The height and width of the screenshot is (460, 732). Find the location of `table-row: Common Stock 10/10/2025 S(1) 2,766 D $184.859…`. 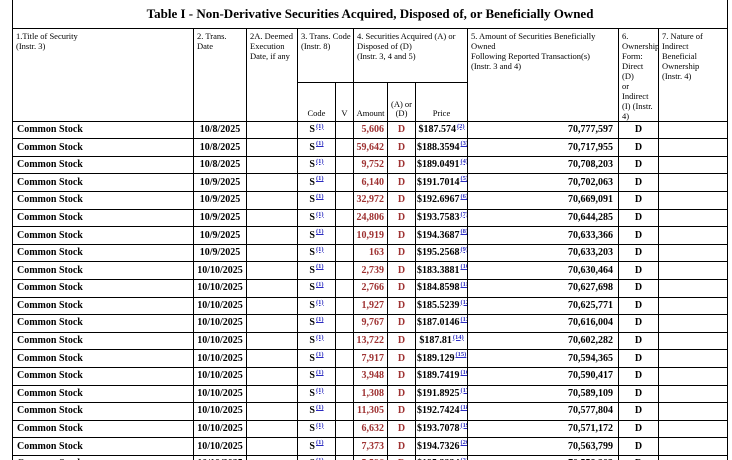

table-row: Common Stock 10/10/2025 S(1) 2,766 D $184.859… is located at coordinates (370, 288).